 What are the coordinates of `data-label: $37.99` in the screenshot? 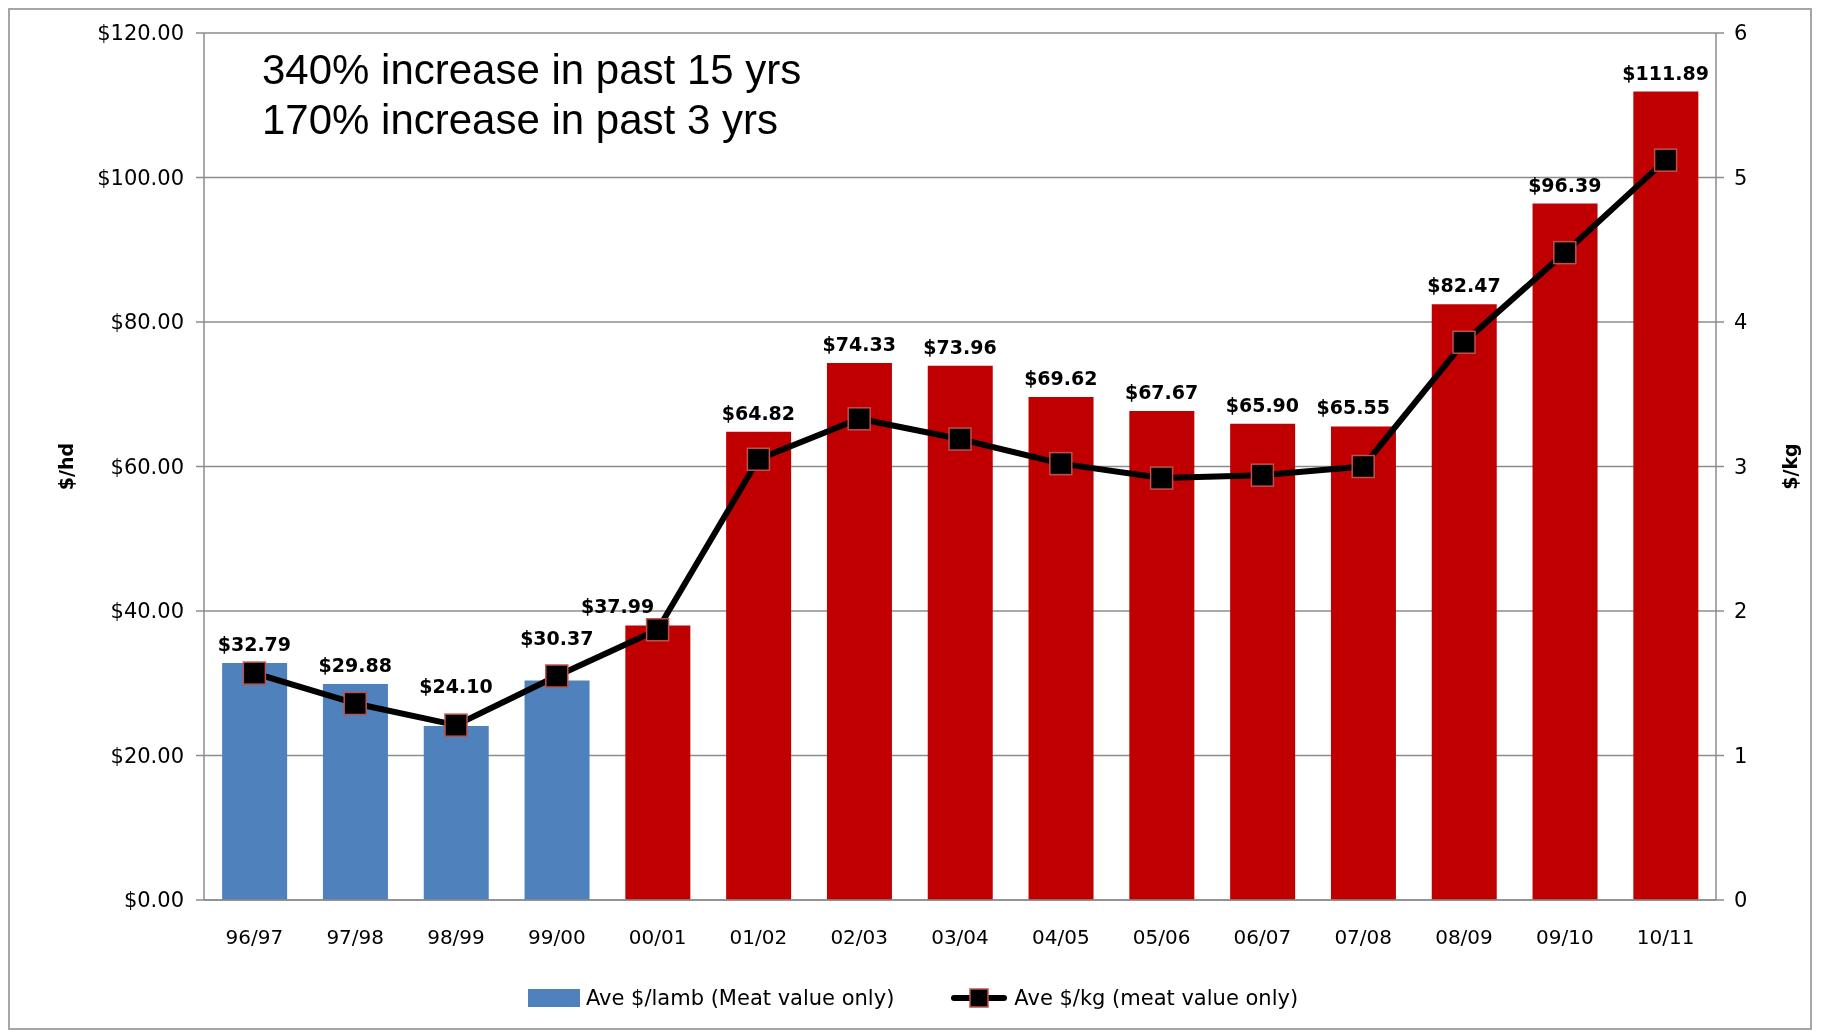 It's located at (617, 605).